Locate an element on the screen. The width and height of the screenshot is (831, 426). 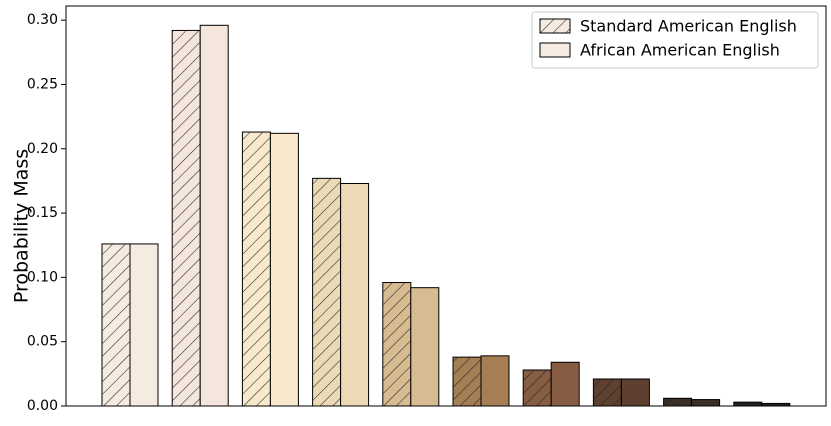
legend-box is located at coordinates (675, 40).